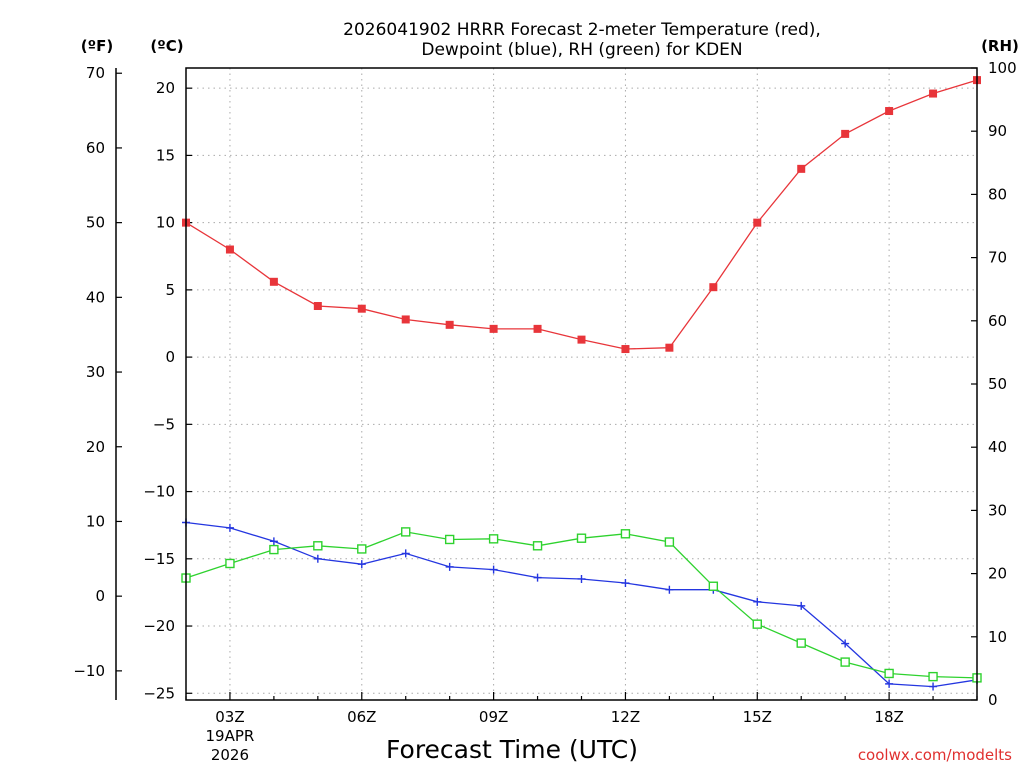 Image resolution: width=1024 pixels, height=768 pixels. Describe the element at coordinates (993, 700) in the screenshot. I see `rh-tick-label: 0` at that location.